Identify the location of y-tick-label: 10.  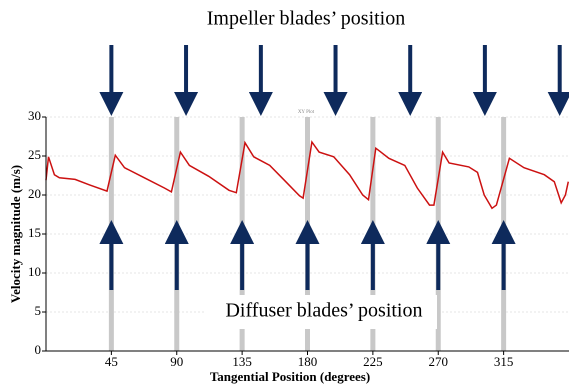
(34, 271).